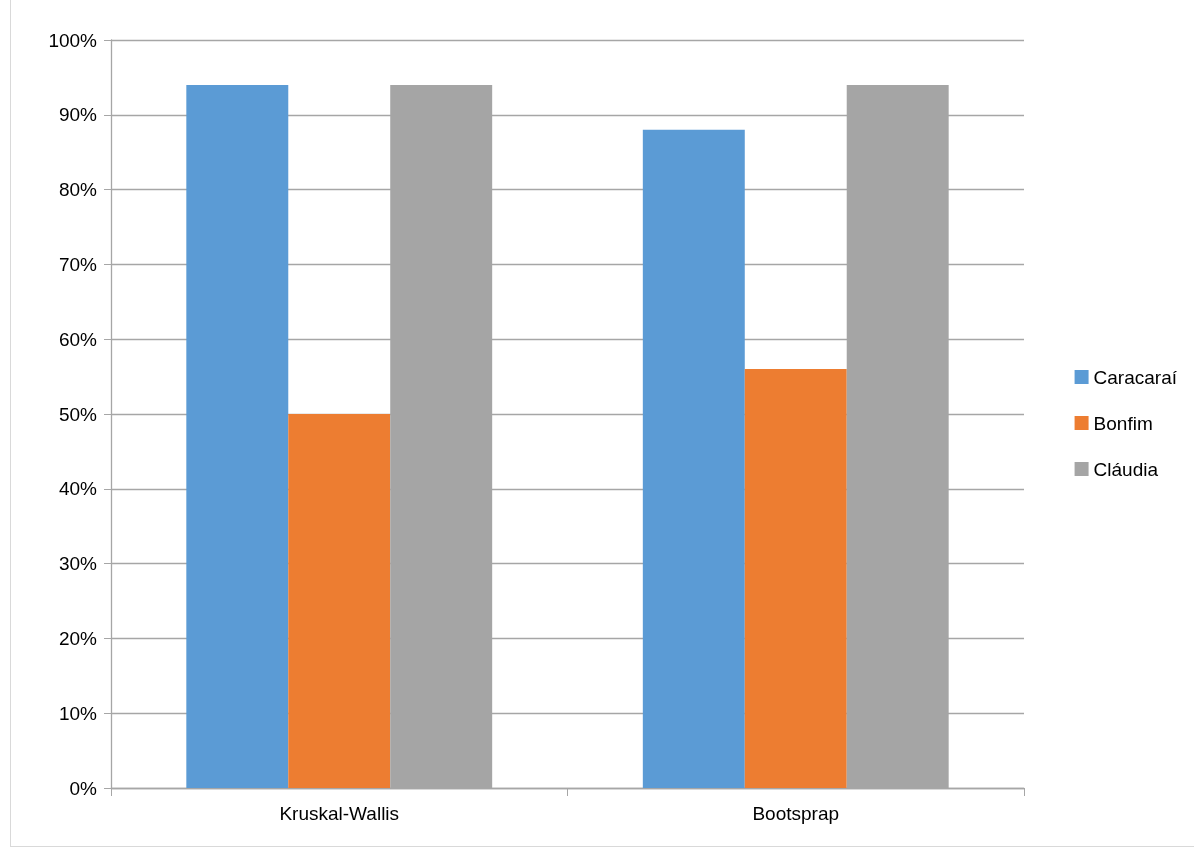  Describe the element at coordinates (78, 264) in the screenshot. I see `y-tick-label: 70%` at that location.